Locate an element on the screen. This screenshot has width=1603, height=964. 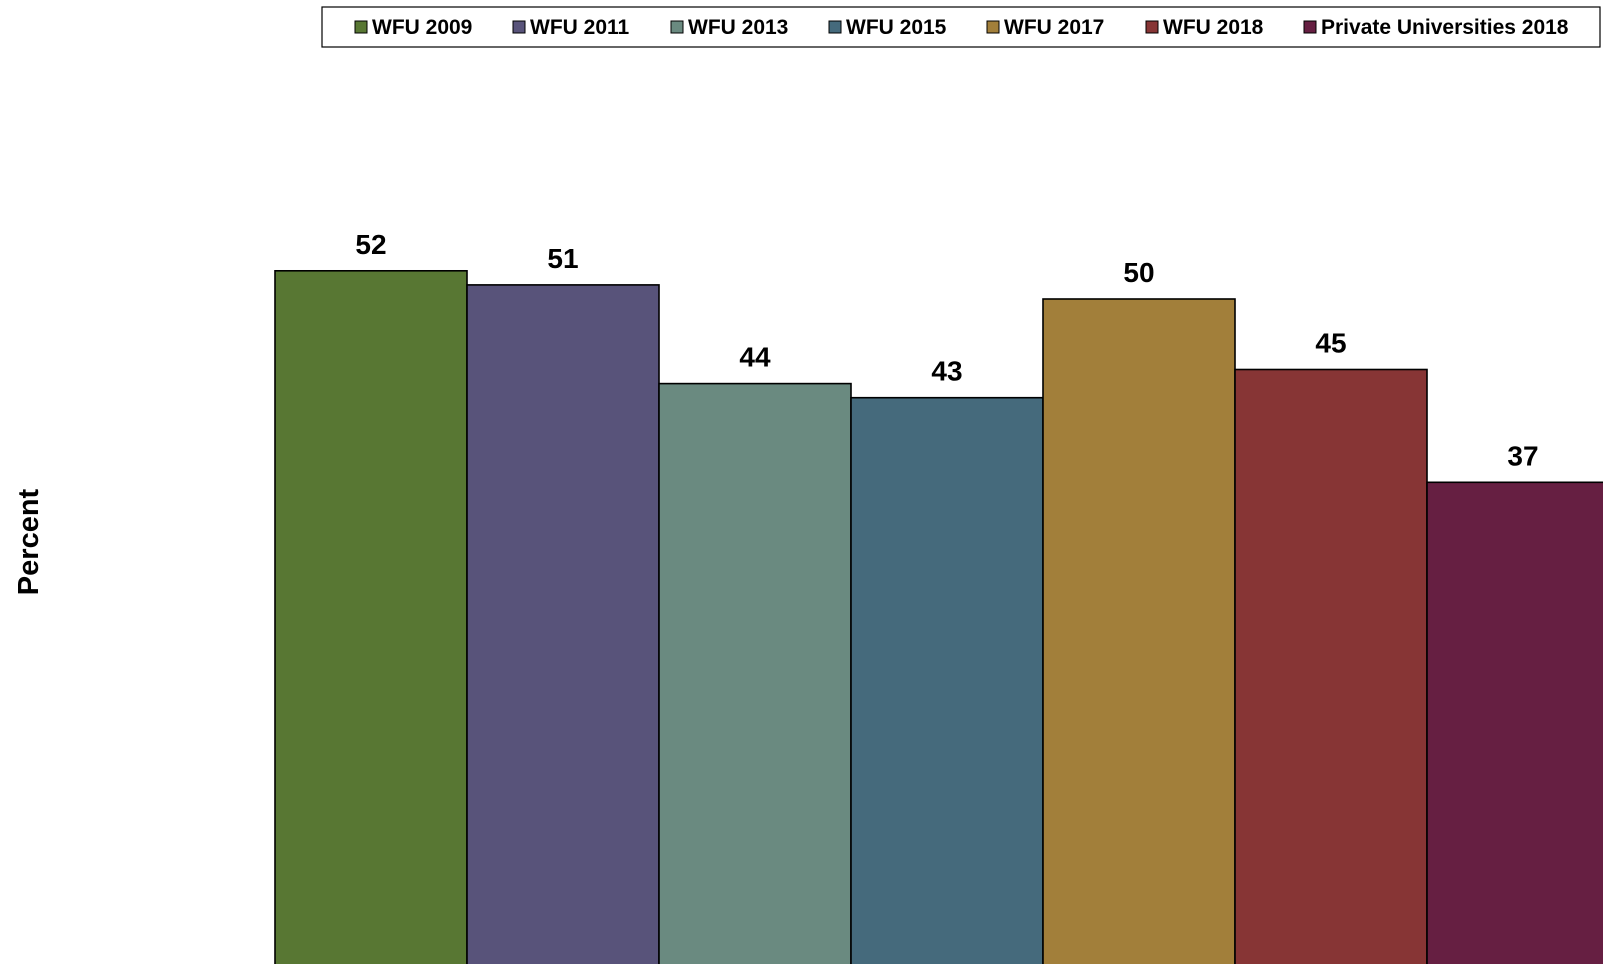
data-label-wfu-2009: 52 is located at coordinates (370, 244).